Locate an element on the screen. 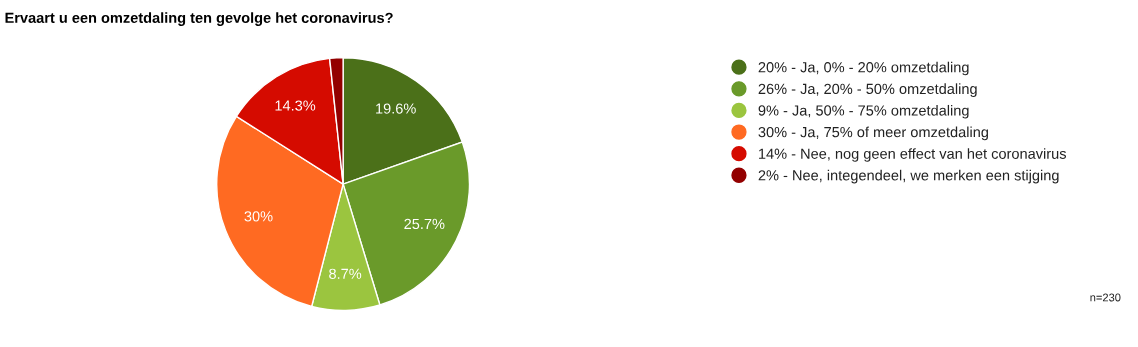  legend-label: 20% - Ja, 0% - 20% omzetdaling is located at coordinates (863, 68).